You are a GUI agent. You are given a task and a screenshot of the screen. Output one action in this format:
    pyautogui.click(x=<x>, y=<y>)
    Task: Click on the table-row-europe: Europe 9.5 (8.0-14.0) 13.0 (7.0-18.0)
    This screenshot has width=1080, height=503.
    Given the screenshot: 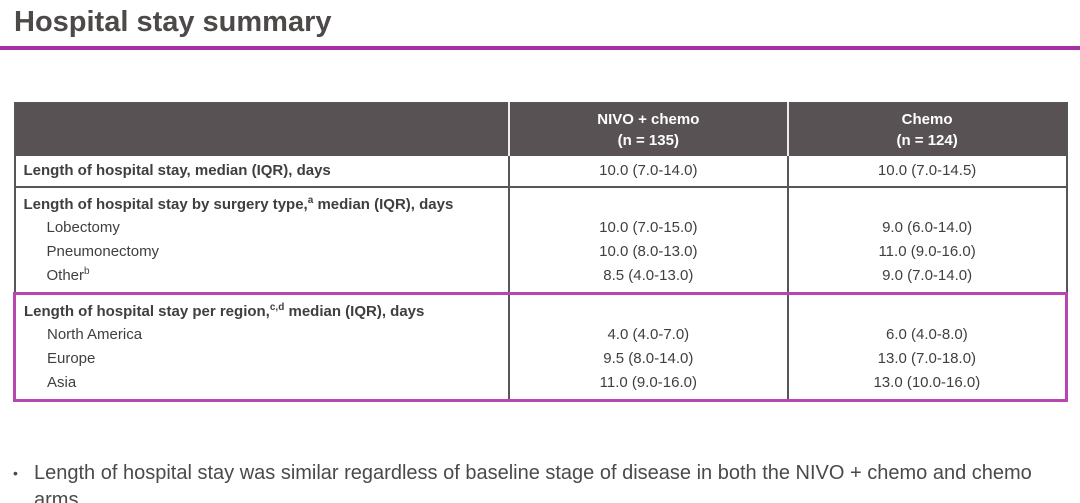 What is the action you would take?
    pyautogui.click(x=540, y=359)
    